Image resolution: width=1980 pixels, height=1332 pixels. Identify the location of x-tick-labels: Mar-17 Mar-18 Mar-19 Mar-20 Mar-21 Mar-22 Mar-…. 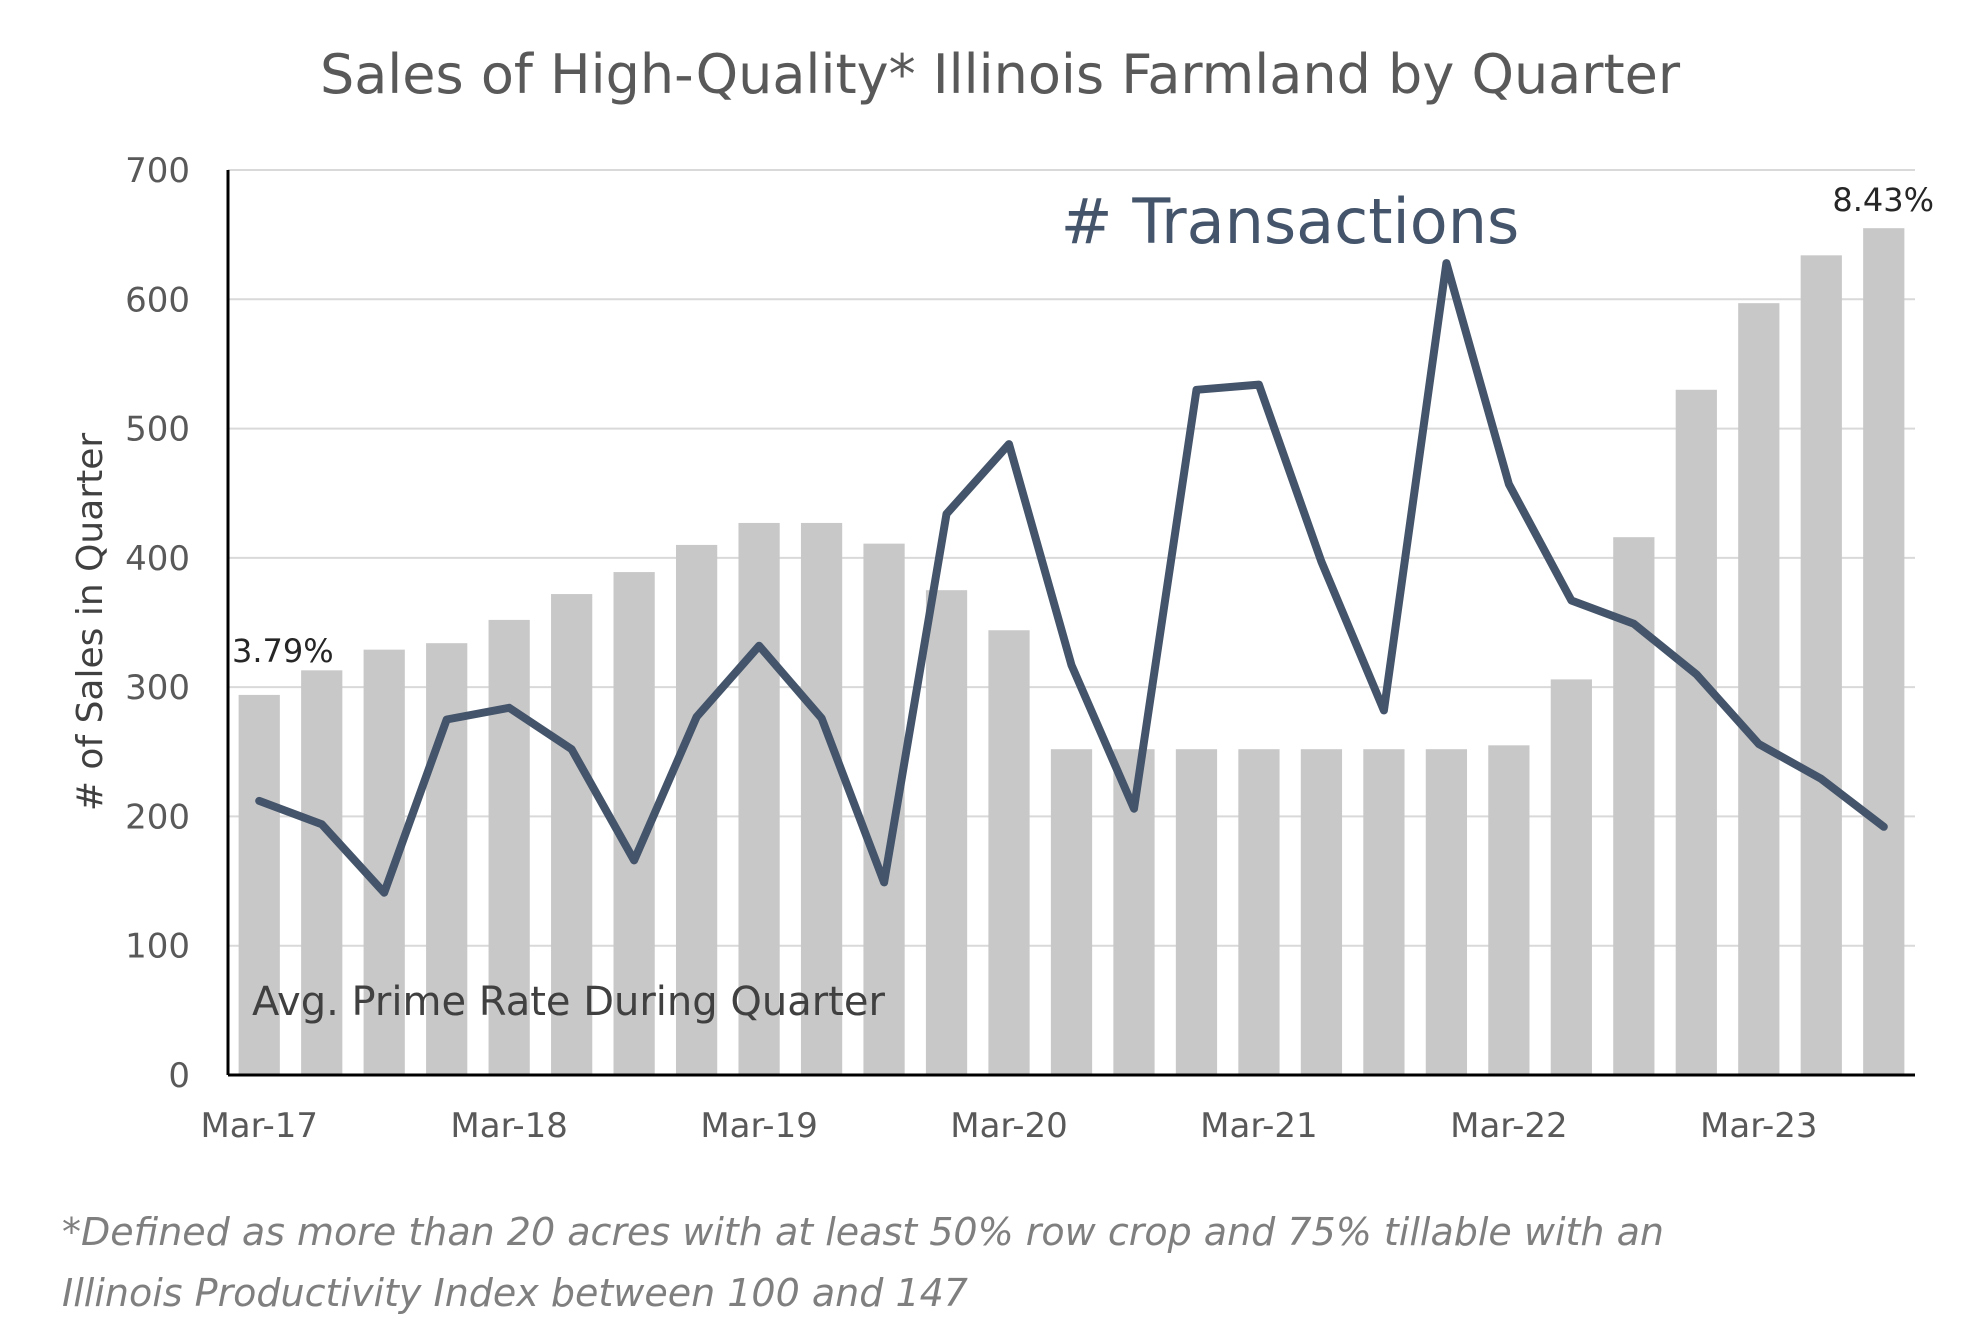
(1008, 1126).